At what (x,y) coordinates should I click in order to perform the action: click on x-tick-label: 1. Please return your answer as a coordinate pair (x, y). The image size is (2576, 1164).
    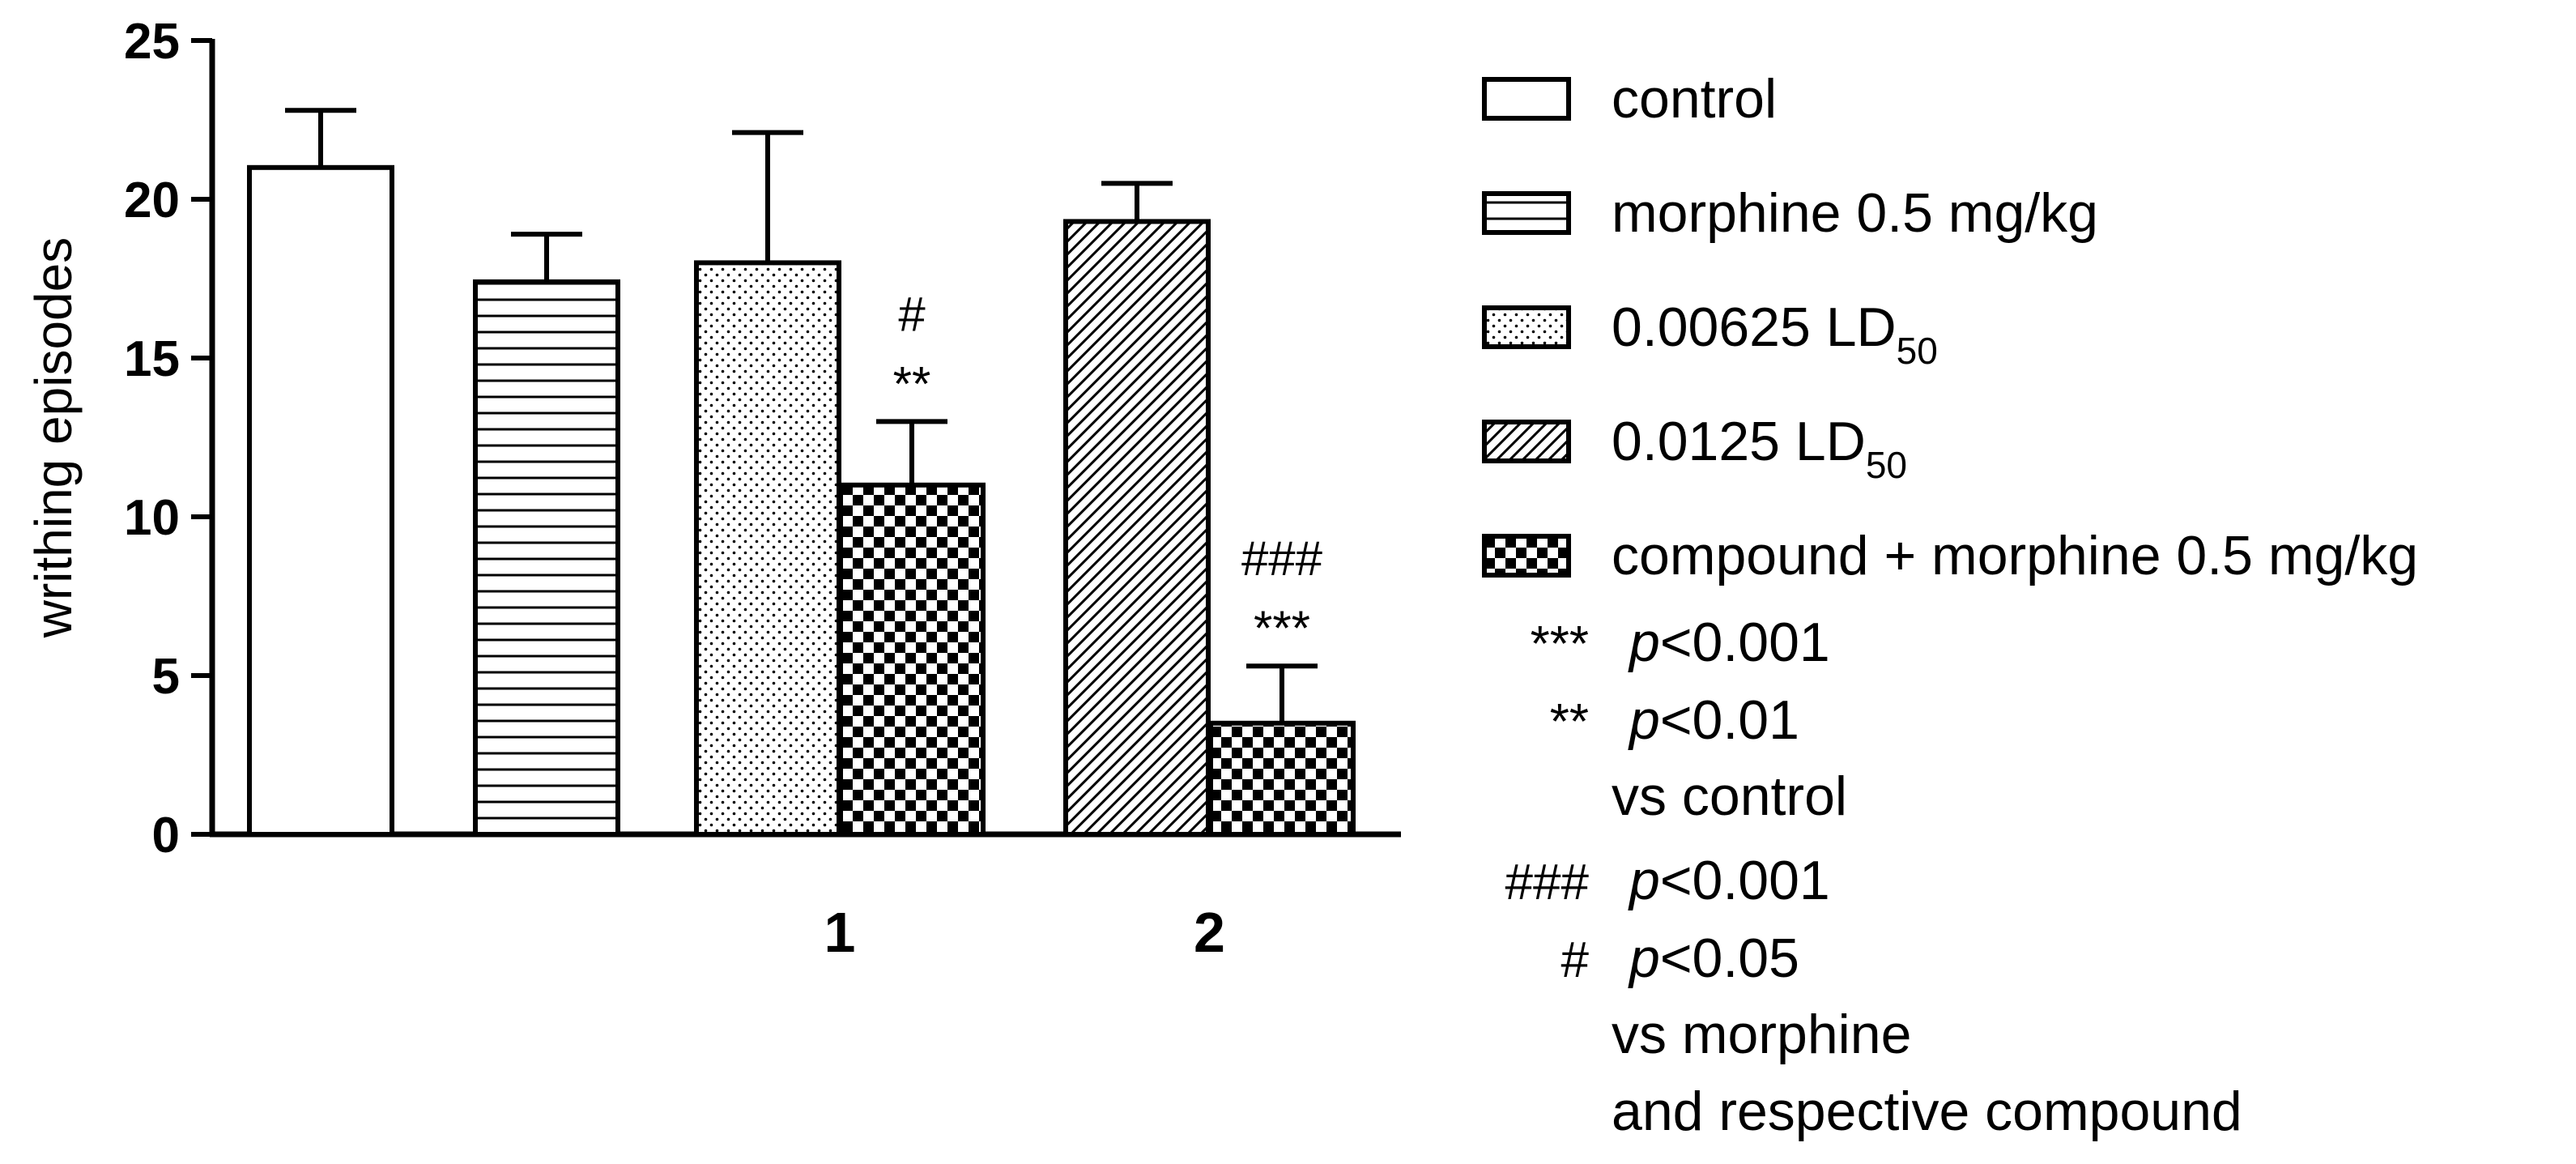
    Looking at the image, I should click on (840, 932).